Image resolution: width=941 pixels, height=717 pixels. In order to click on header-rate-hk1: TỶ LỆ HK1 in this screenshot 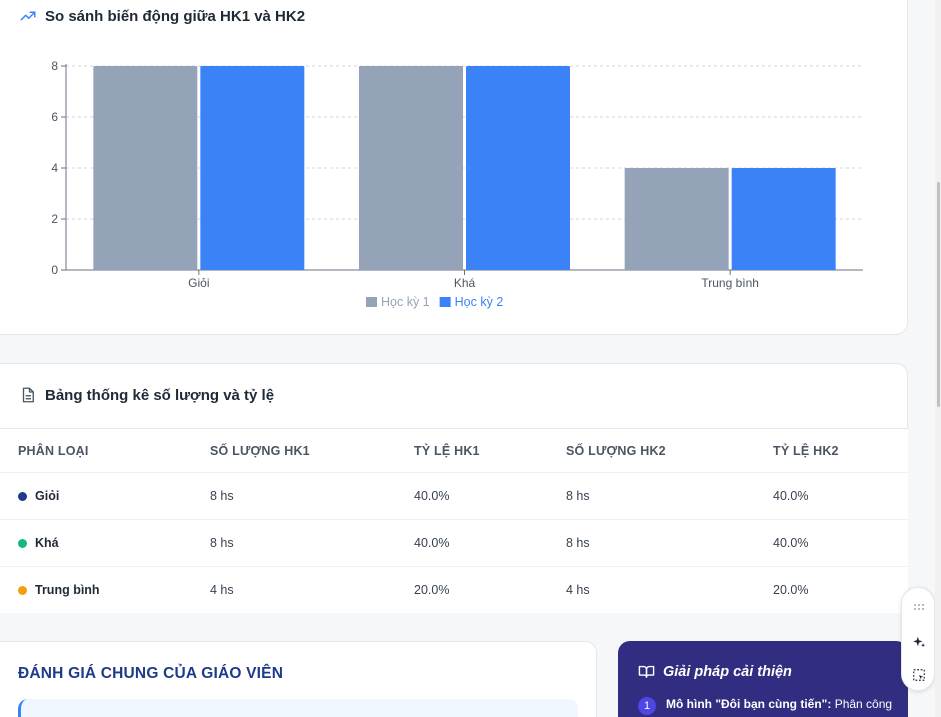, I will do `click(447, 450)`.